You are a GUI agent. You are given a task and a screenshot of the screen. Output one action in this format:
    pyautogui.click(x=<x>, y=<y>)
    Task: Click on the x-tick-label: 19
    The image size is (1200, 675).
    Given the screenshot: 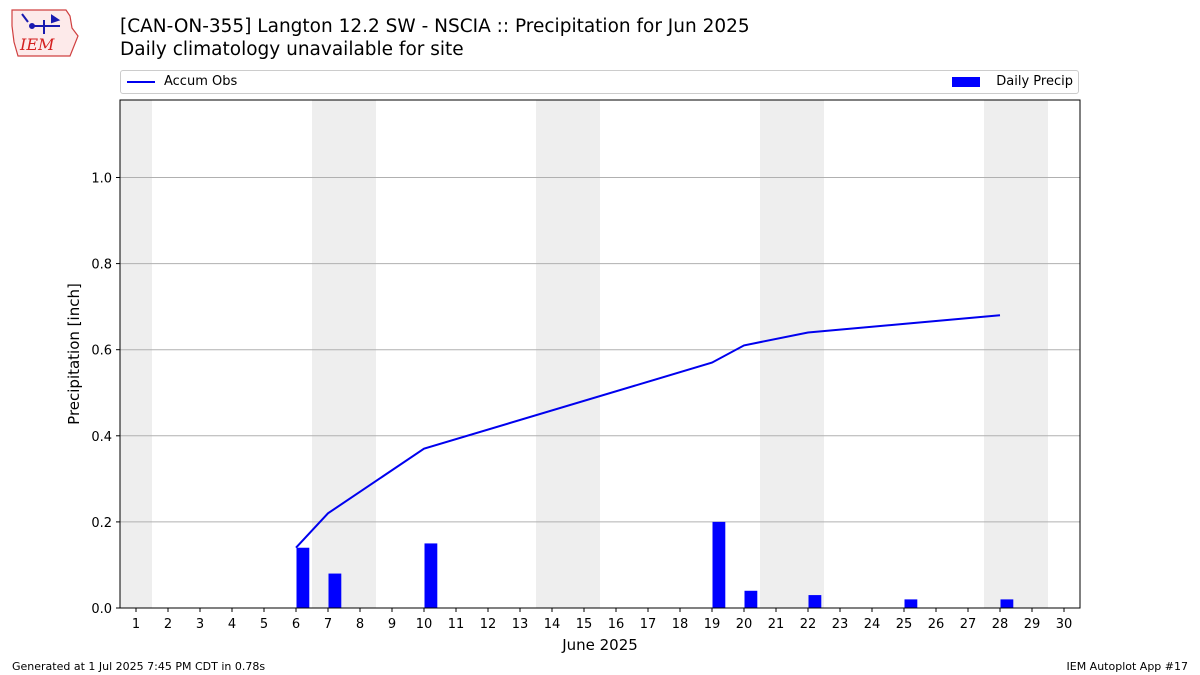 What is the action you would take?
    pyautogui.click(x=712, y=624)
    